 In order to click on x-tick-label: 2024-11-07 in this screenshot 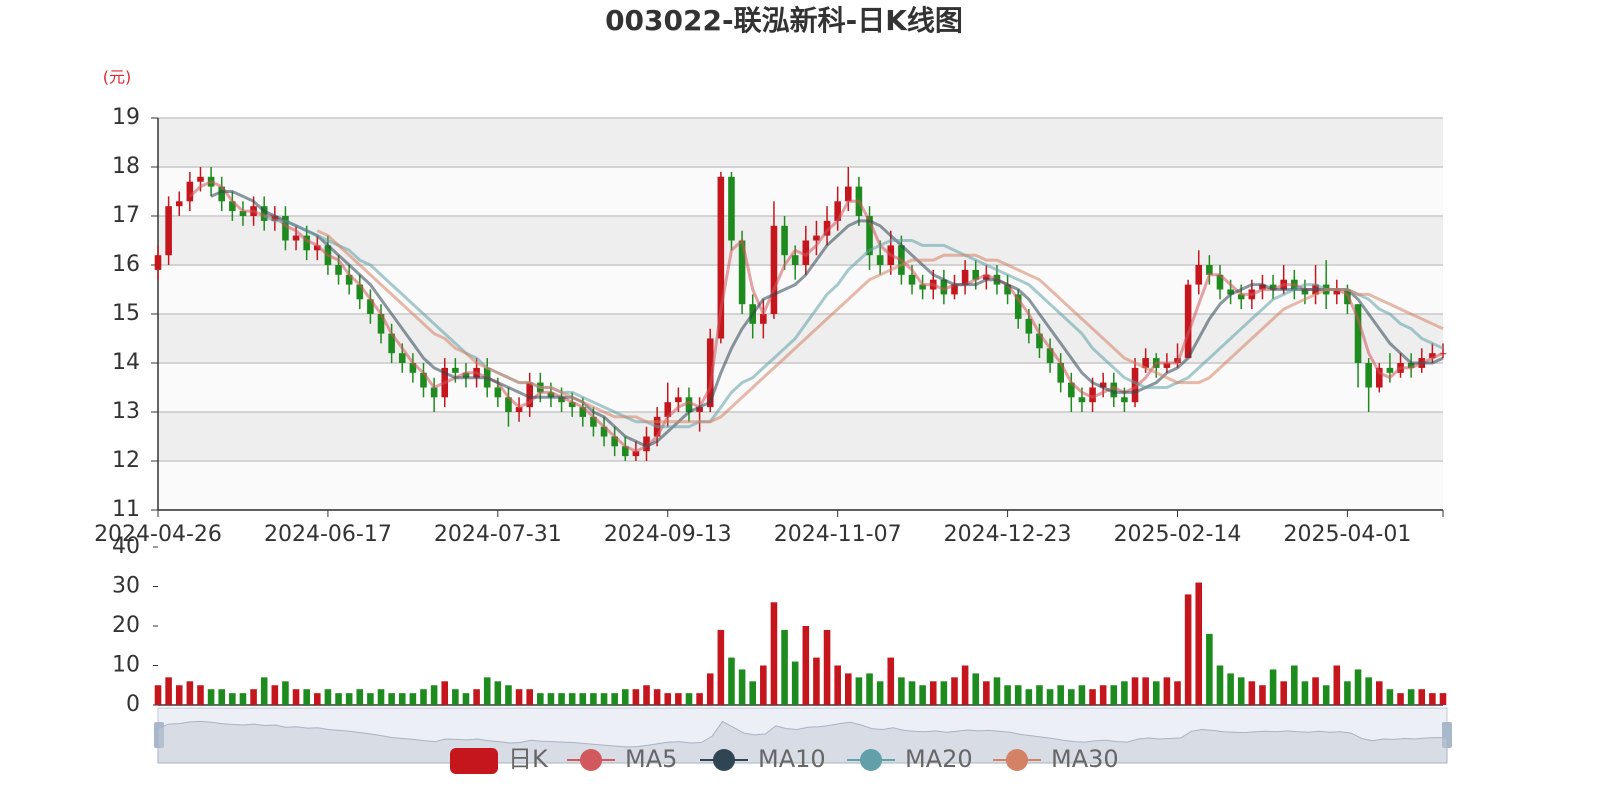, I will do `click(838, 534)`.